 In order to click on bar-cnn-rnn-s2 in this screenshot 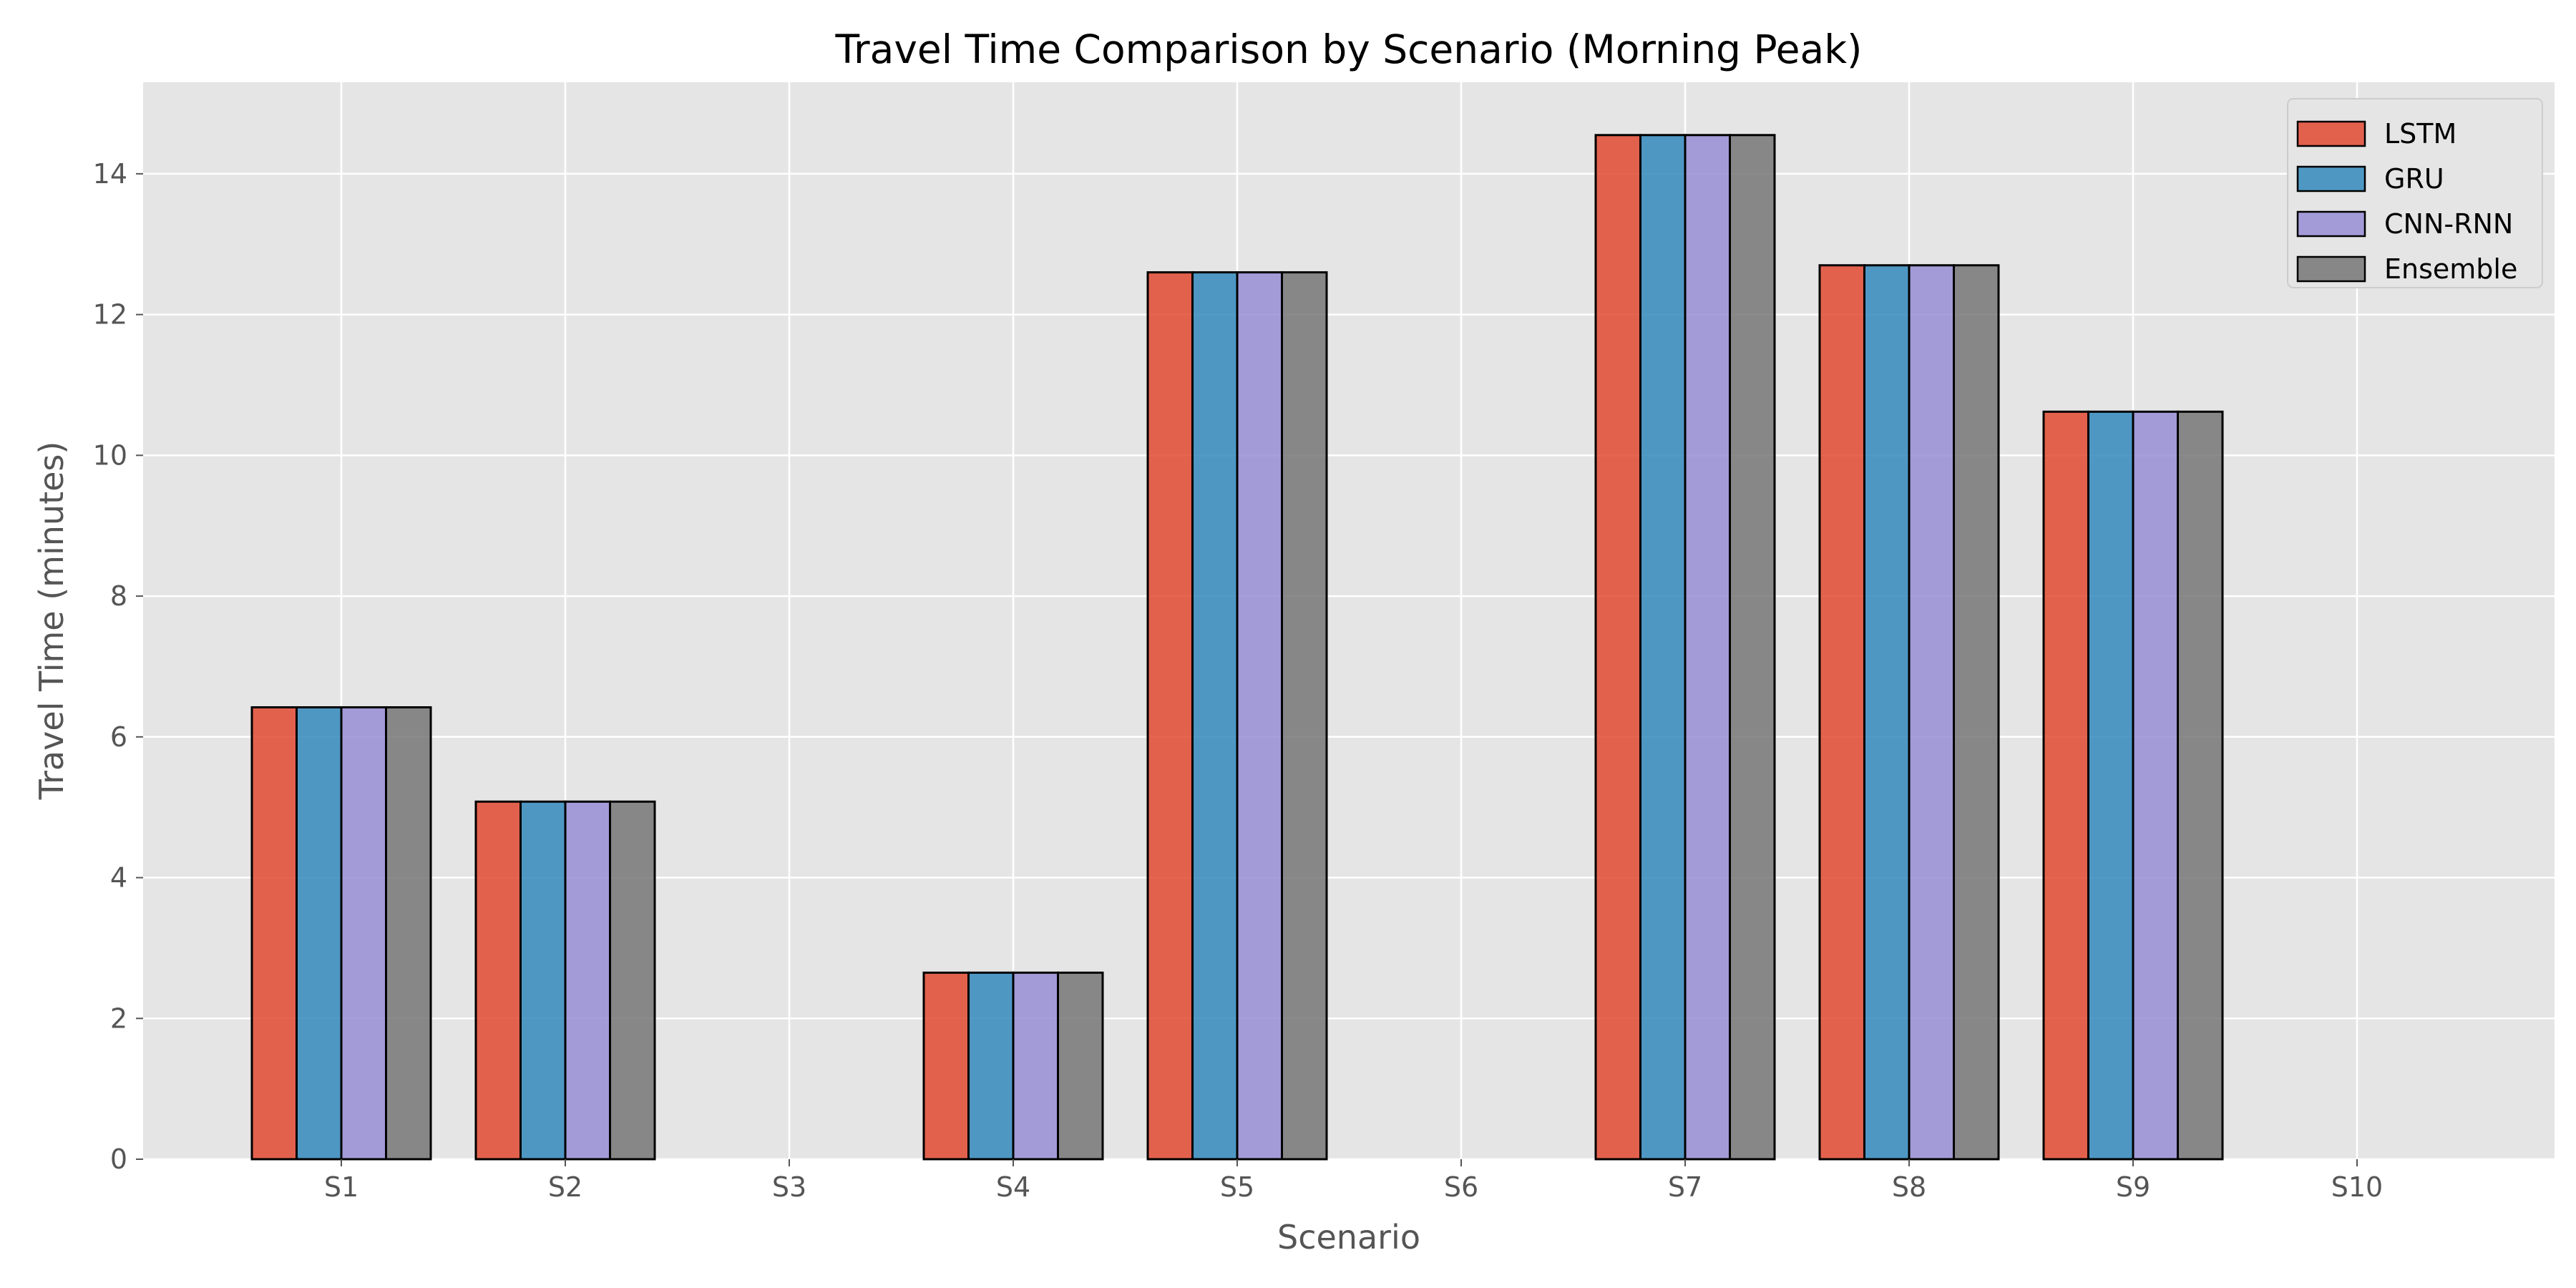, I will do `click(587, 981)`.